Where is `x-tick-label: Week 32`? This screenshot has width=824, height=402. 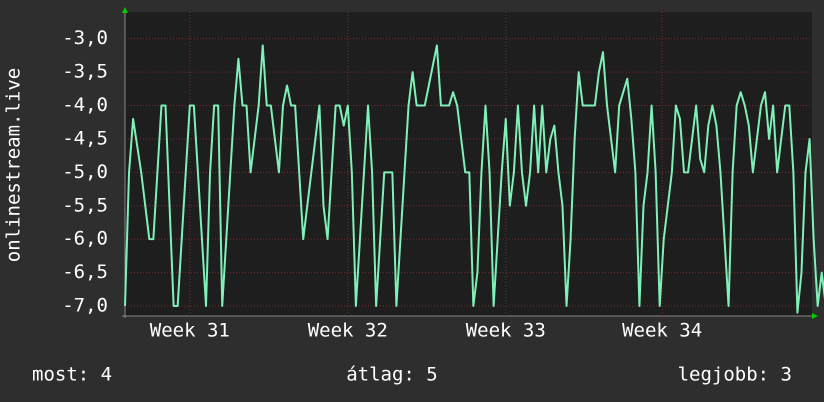 x-tick-label: Week 32 is located at coordinates (348, 331).